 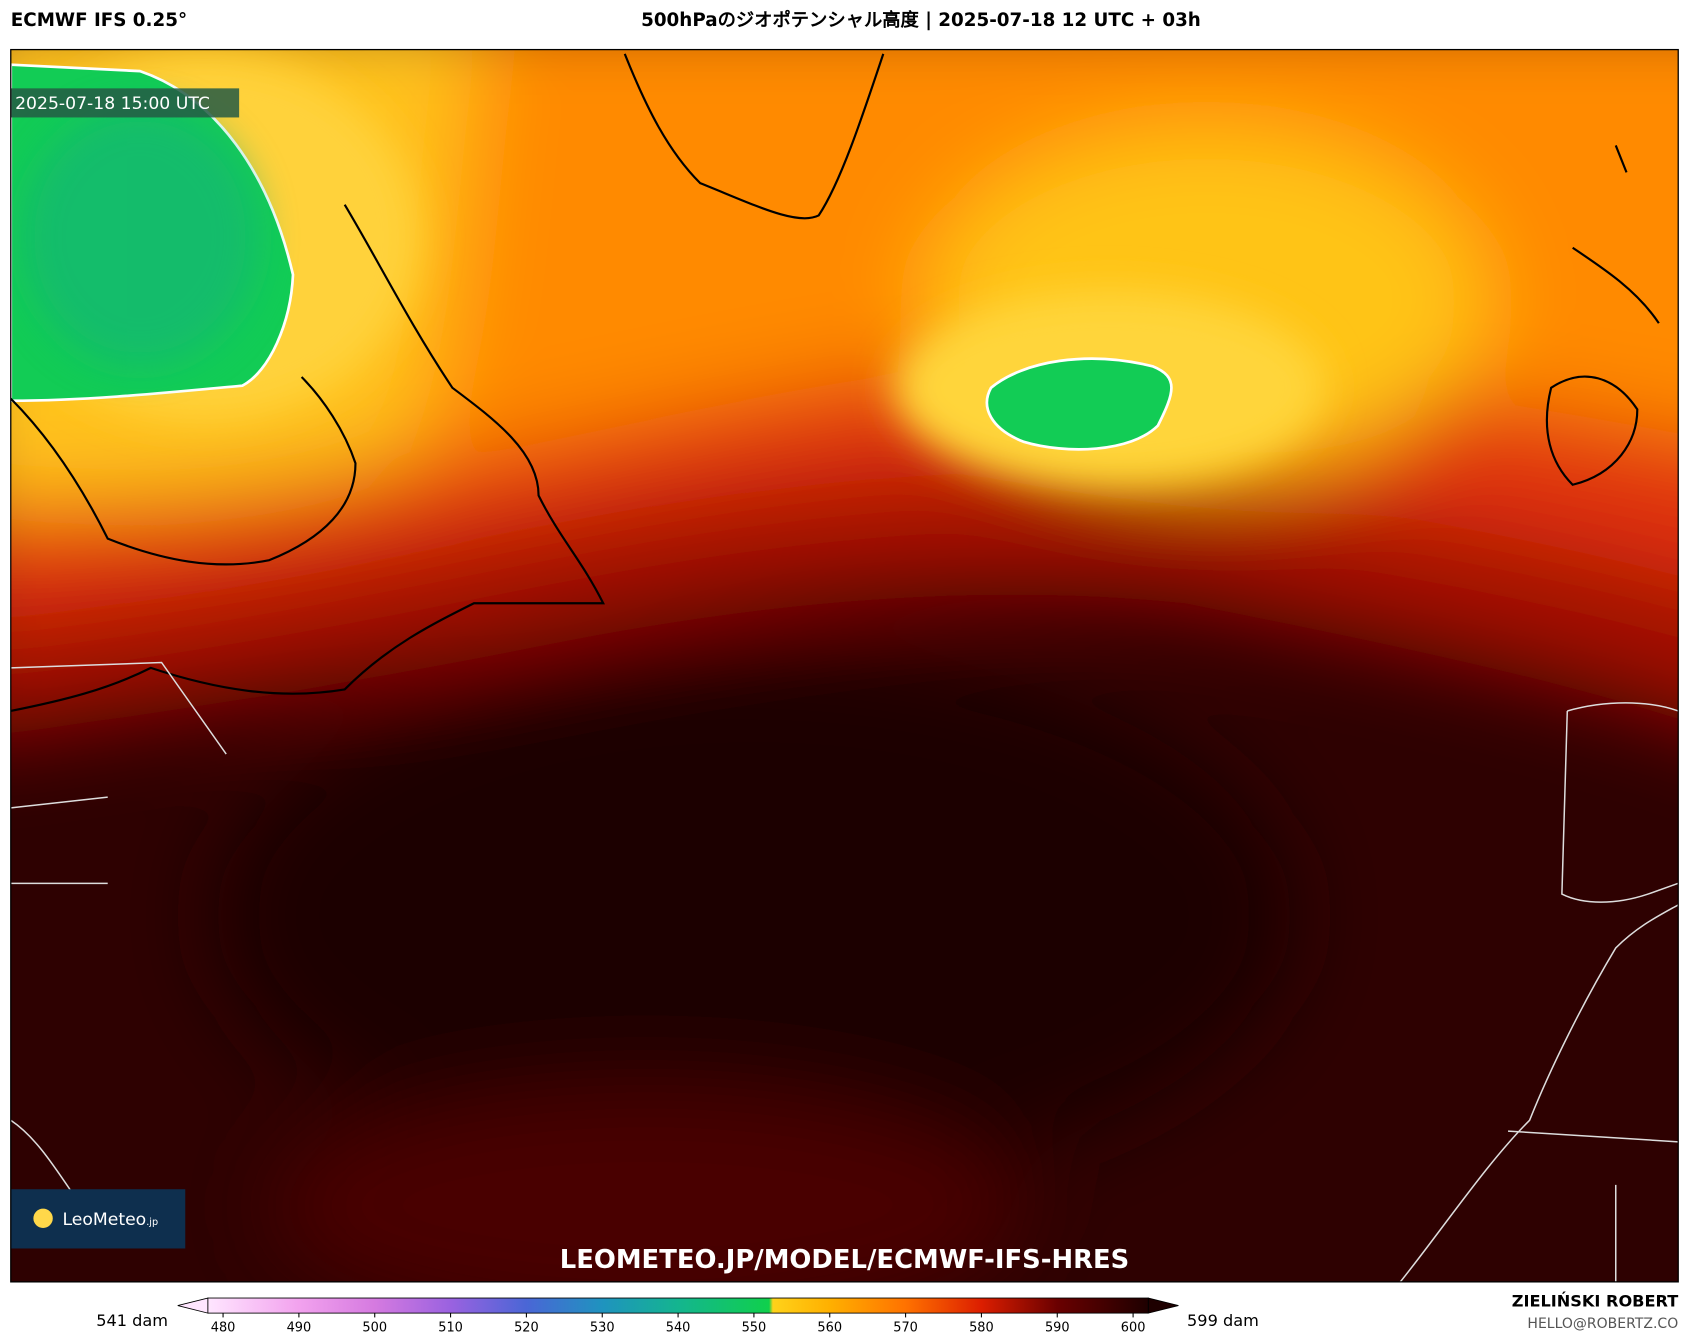 What do you see at coordinates (678, 1316) in the screenshot?
I see `colorbar: 480 490 500 510 520 530 540 550 560 570 580 590 600` at bounding box center [678, 1316].